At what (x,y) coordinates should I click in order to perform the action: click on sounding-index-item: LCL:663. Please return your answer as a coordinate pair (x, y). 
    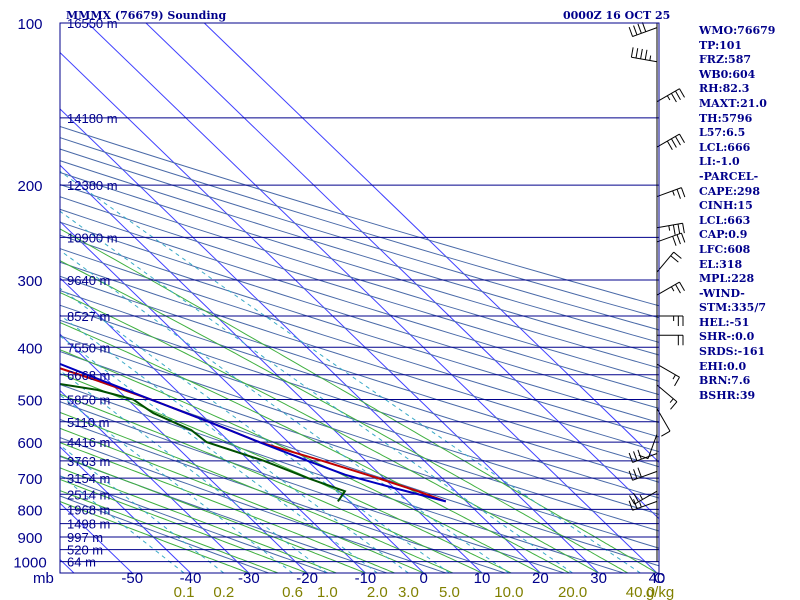
    Looking at the image, I should click on (725, 220).